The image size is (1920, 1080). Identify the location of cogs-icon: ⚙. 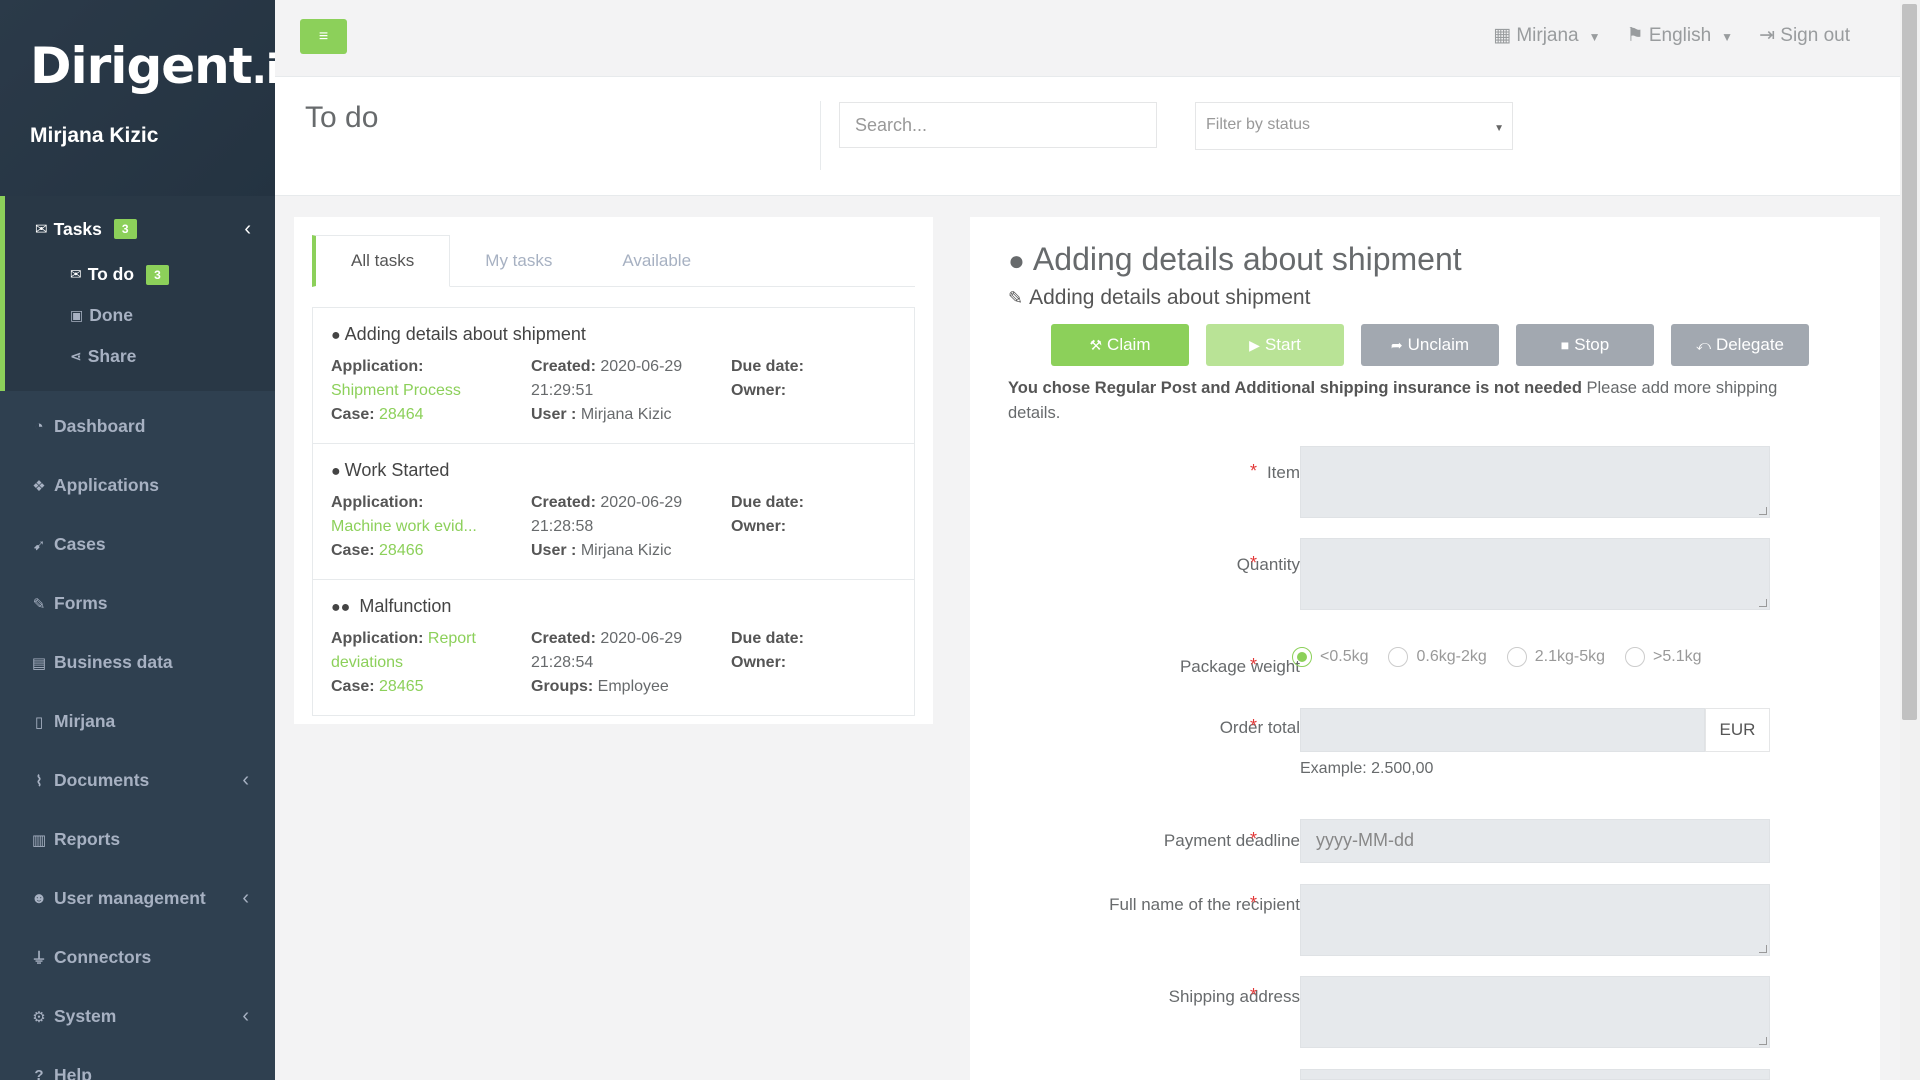
(39, 1017).